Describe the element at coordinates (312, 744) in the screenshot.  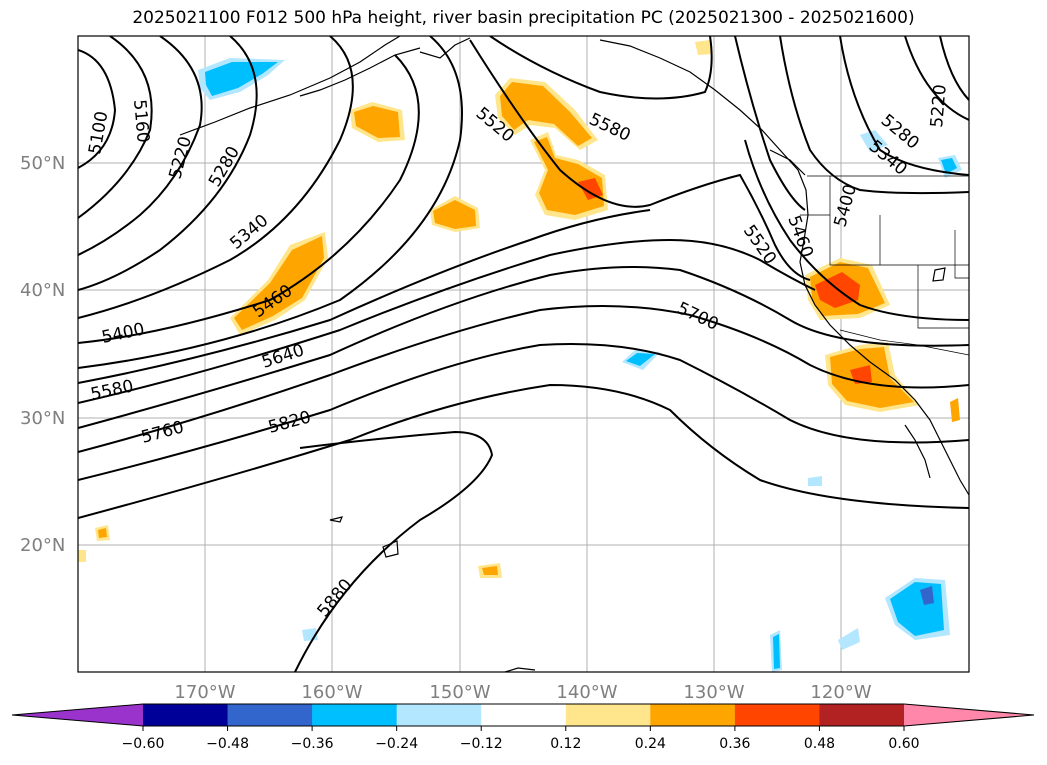
I see `colorbar-tick-label: −0.36` at that location.